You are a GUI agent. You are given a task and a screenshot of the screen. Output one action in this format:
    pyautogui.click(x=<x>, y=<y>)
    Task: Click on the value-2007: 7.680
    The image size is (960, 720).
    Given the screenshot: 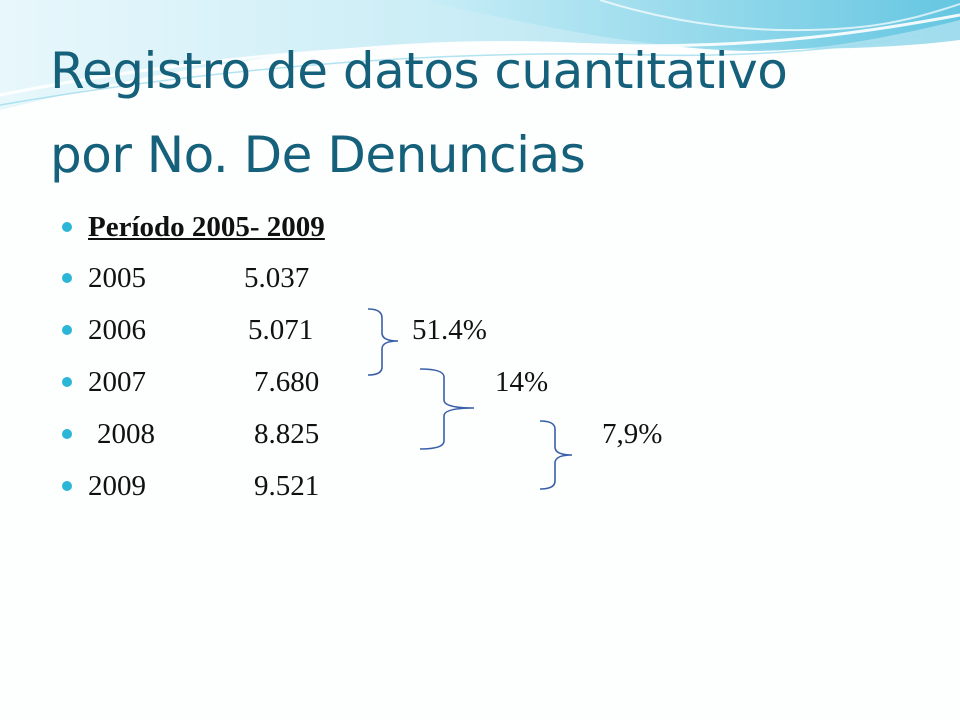 What is the action you would take?
    pyautogui.click(x=287, y=382)
    